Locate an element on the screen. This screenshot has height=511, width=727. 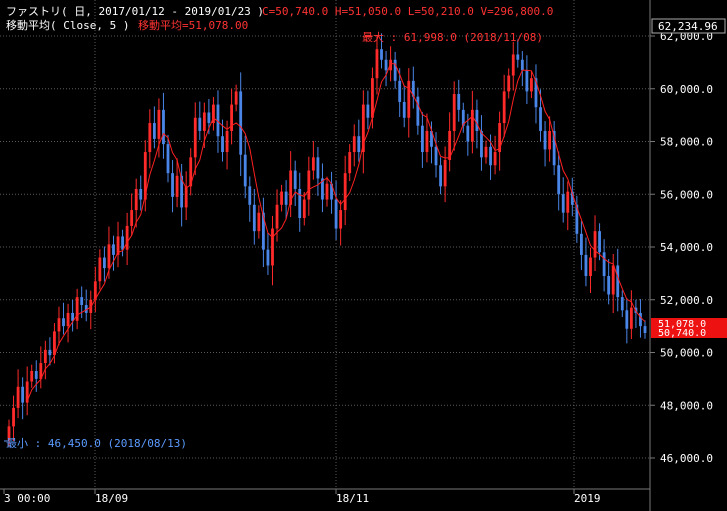
x-tick-label: 18/09 is located at coordinates (111, 498).